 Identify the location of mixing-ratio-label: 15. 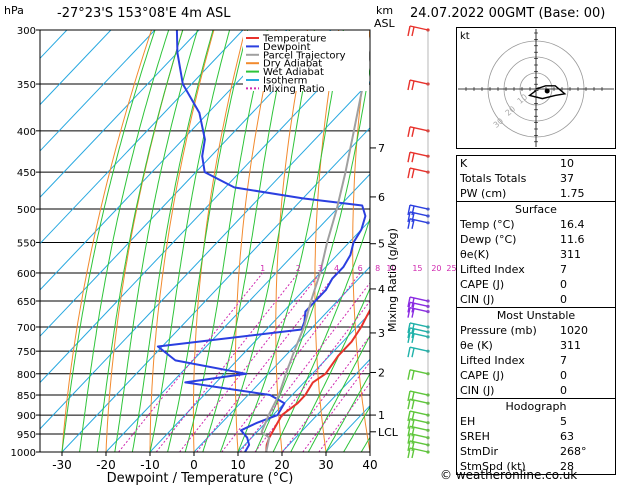
(417, 268).